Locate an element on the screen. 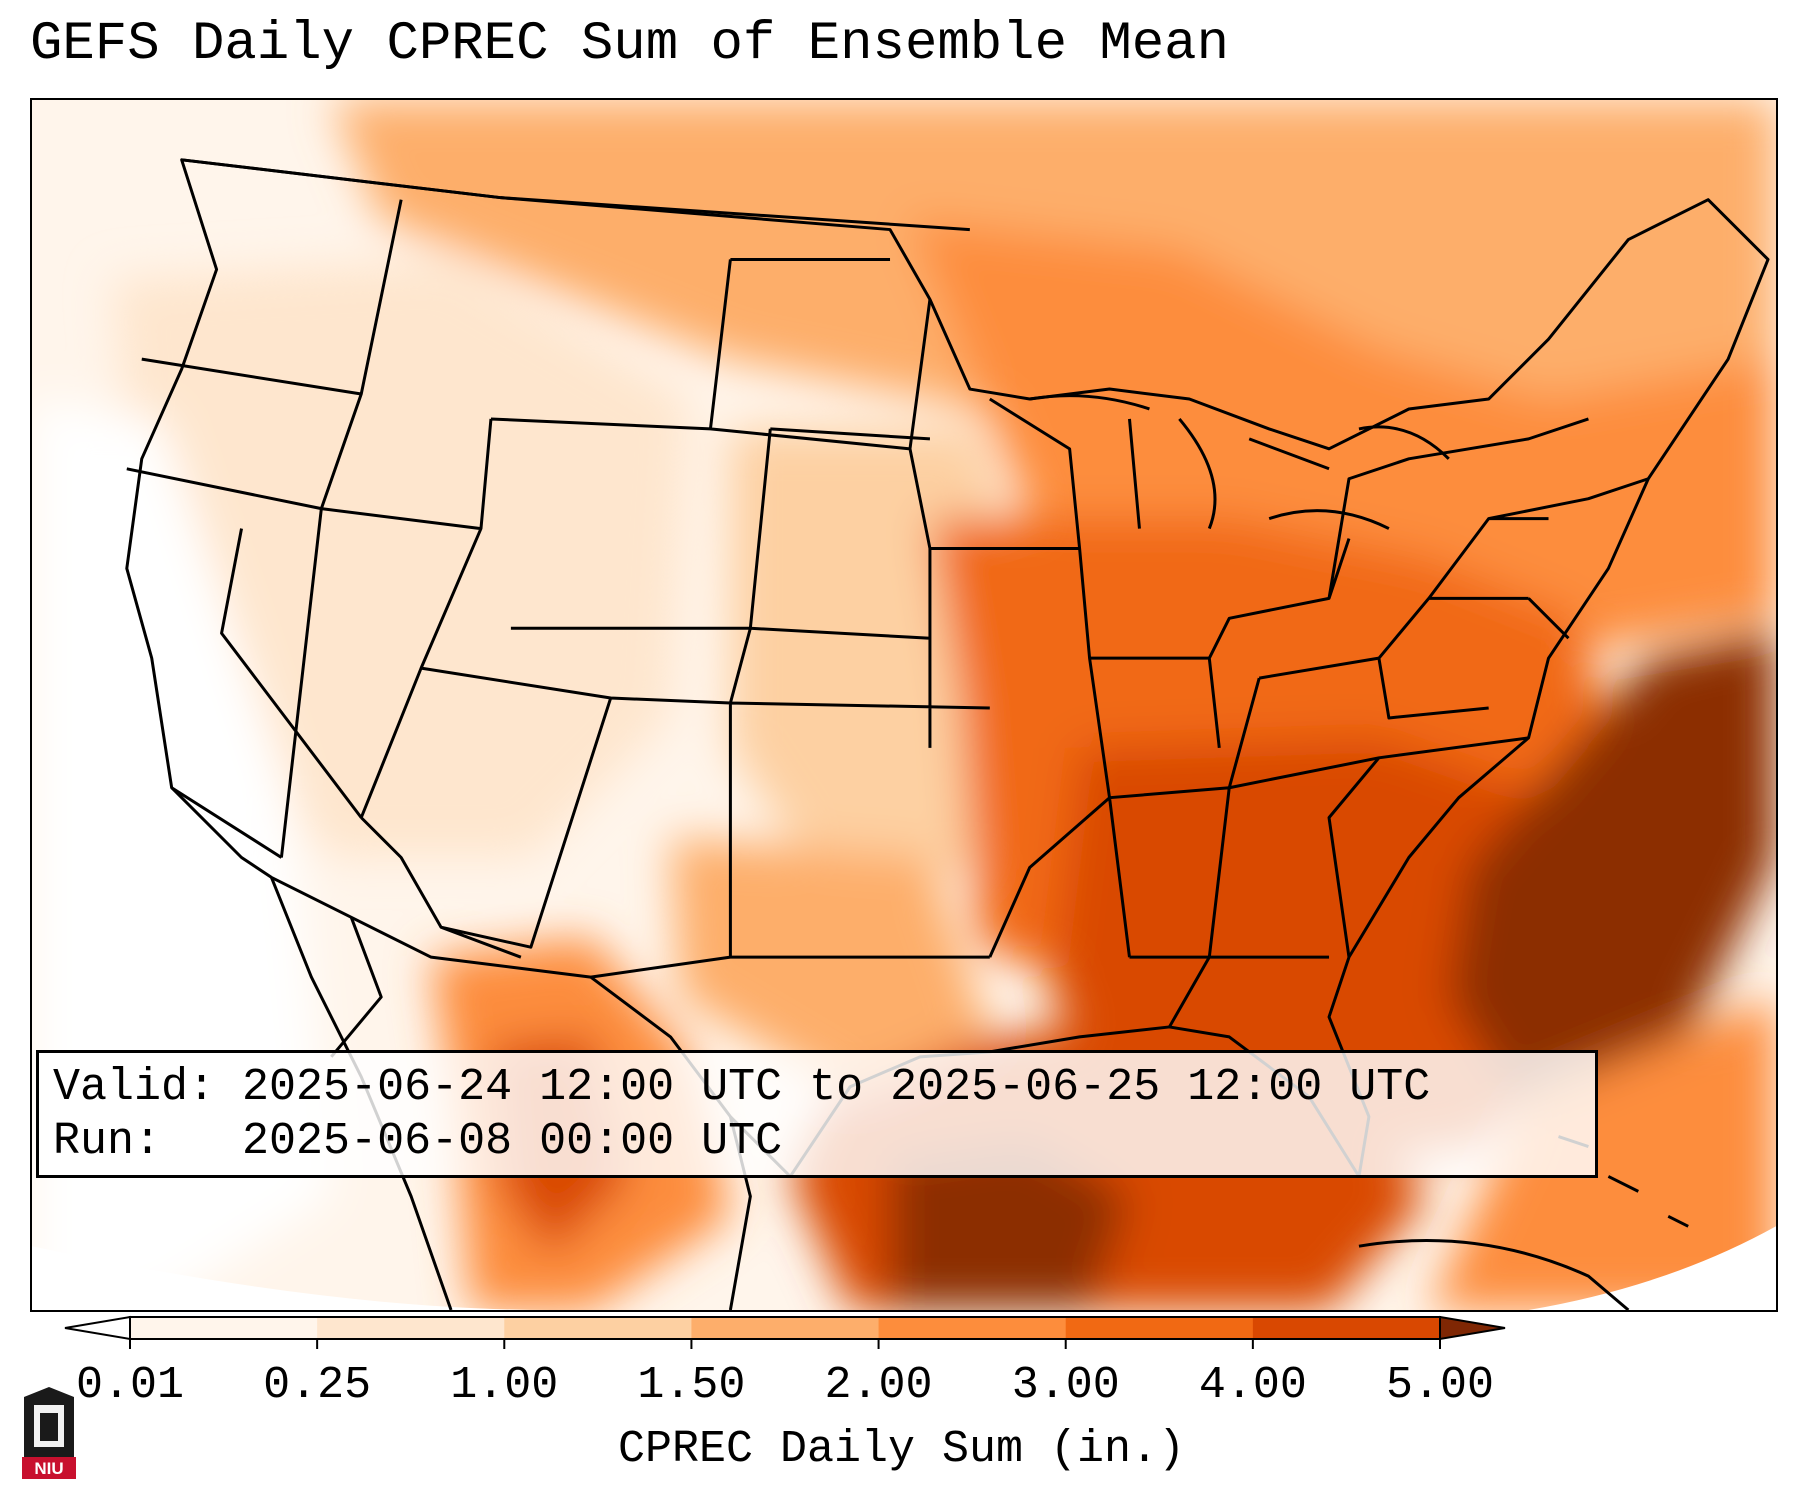 The width and height of the screenshot is (1803, 1500). colorbar-tick-label: 3.00 is located at coordinates (1066, 1385).